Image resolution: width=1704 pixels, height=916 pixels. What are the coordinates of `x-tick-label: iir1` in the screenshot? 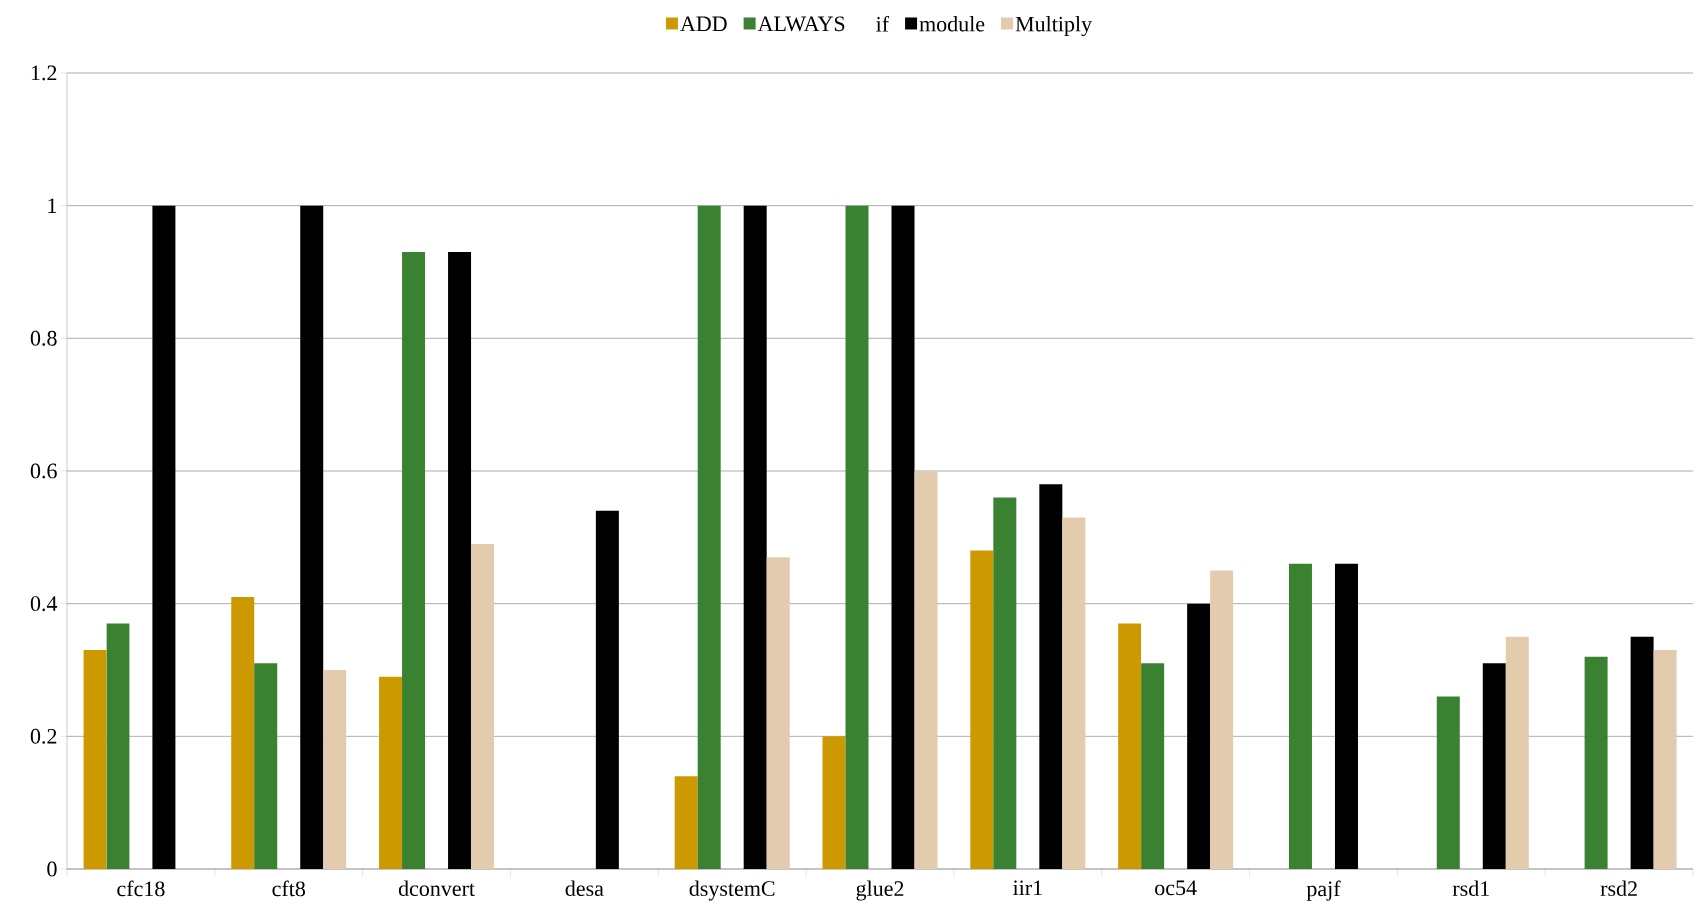 It's located at (1027, 888).